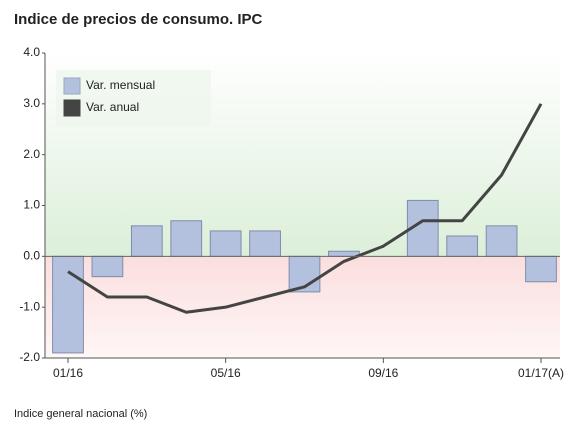  What do you see at coordinates (29, 306) in the screenshot?
I see `y-tick-label: -1.0` at bounding box center [29, 306].